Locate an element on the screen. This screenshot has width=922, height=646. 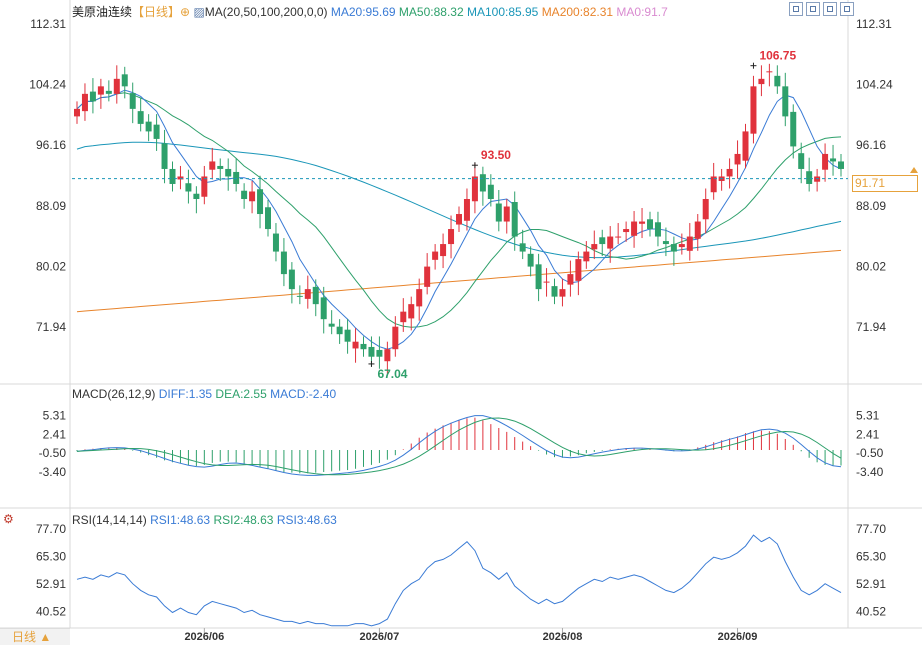
zoom-out-icon is located at coordinates (813, 9).